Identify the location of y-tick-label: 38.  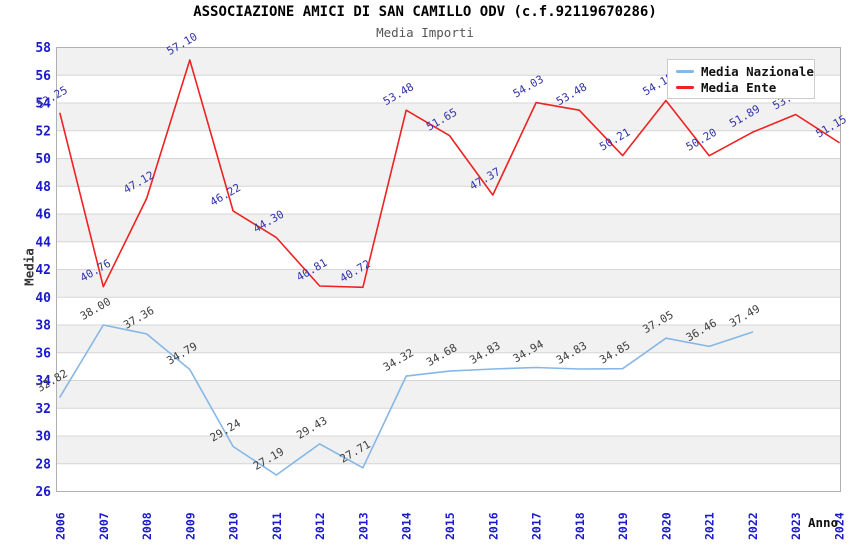
(43, 326).